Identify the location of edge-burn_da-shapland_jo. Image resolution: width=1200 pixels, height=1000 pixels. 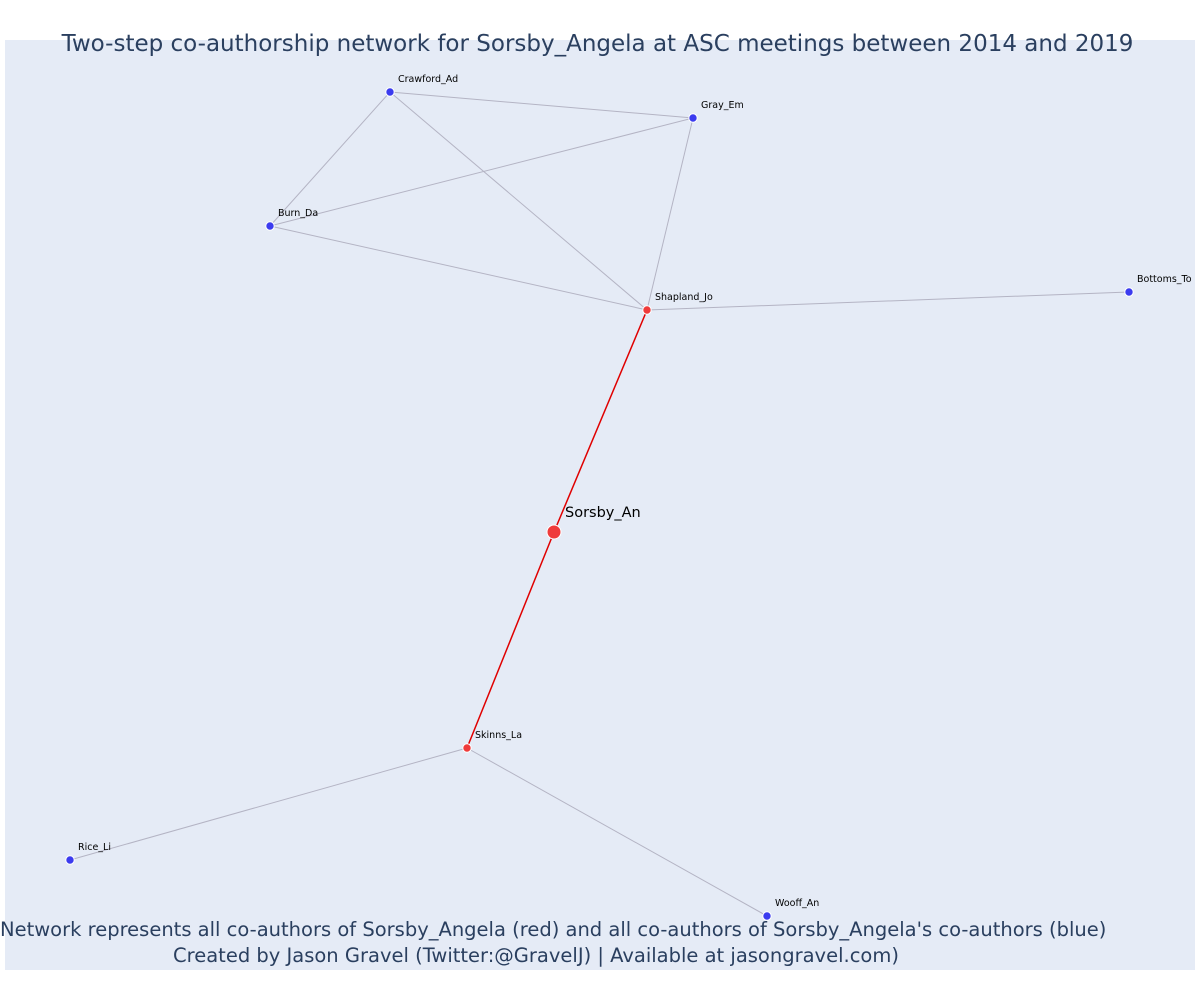
(458, 268).